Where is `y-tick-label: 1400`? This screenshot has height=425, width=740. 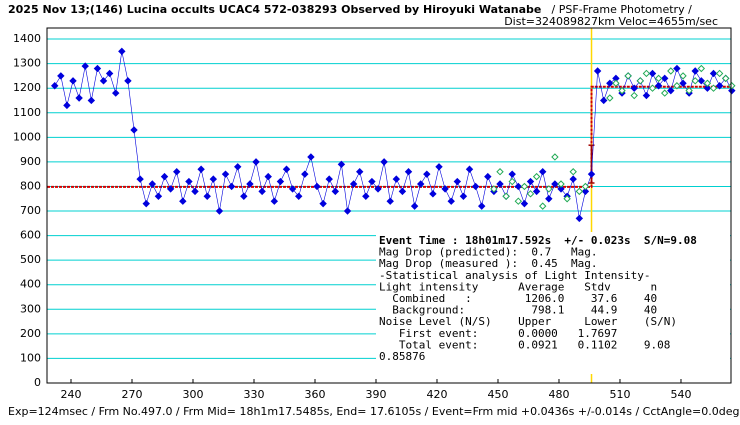 y-tick-label: 1400 is located at coordinates (27, 38).